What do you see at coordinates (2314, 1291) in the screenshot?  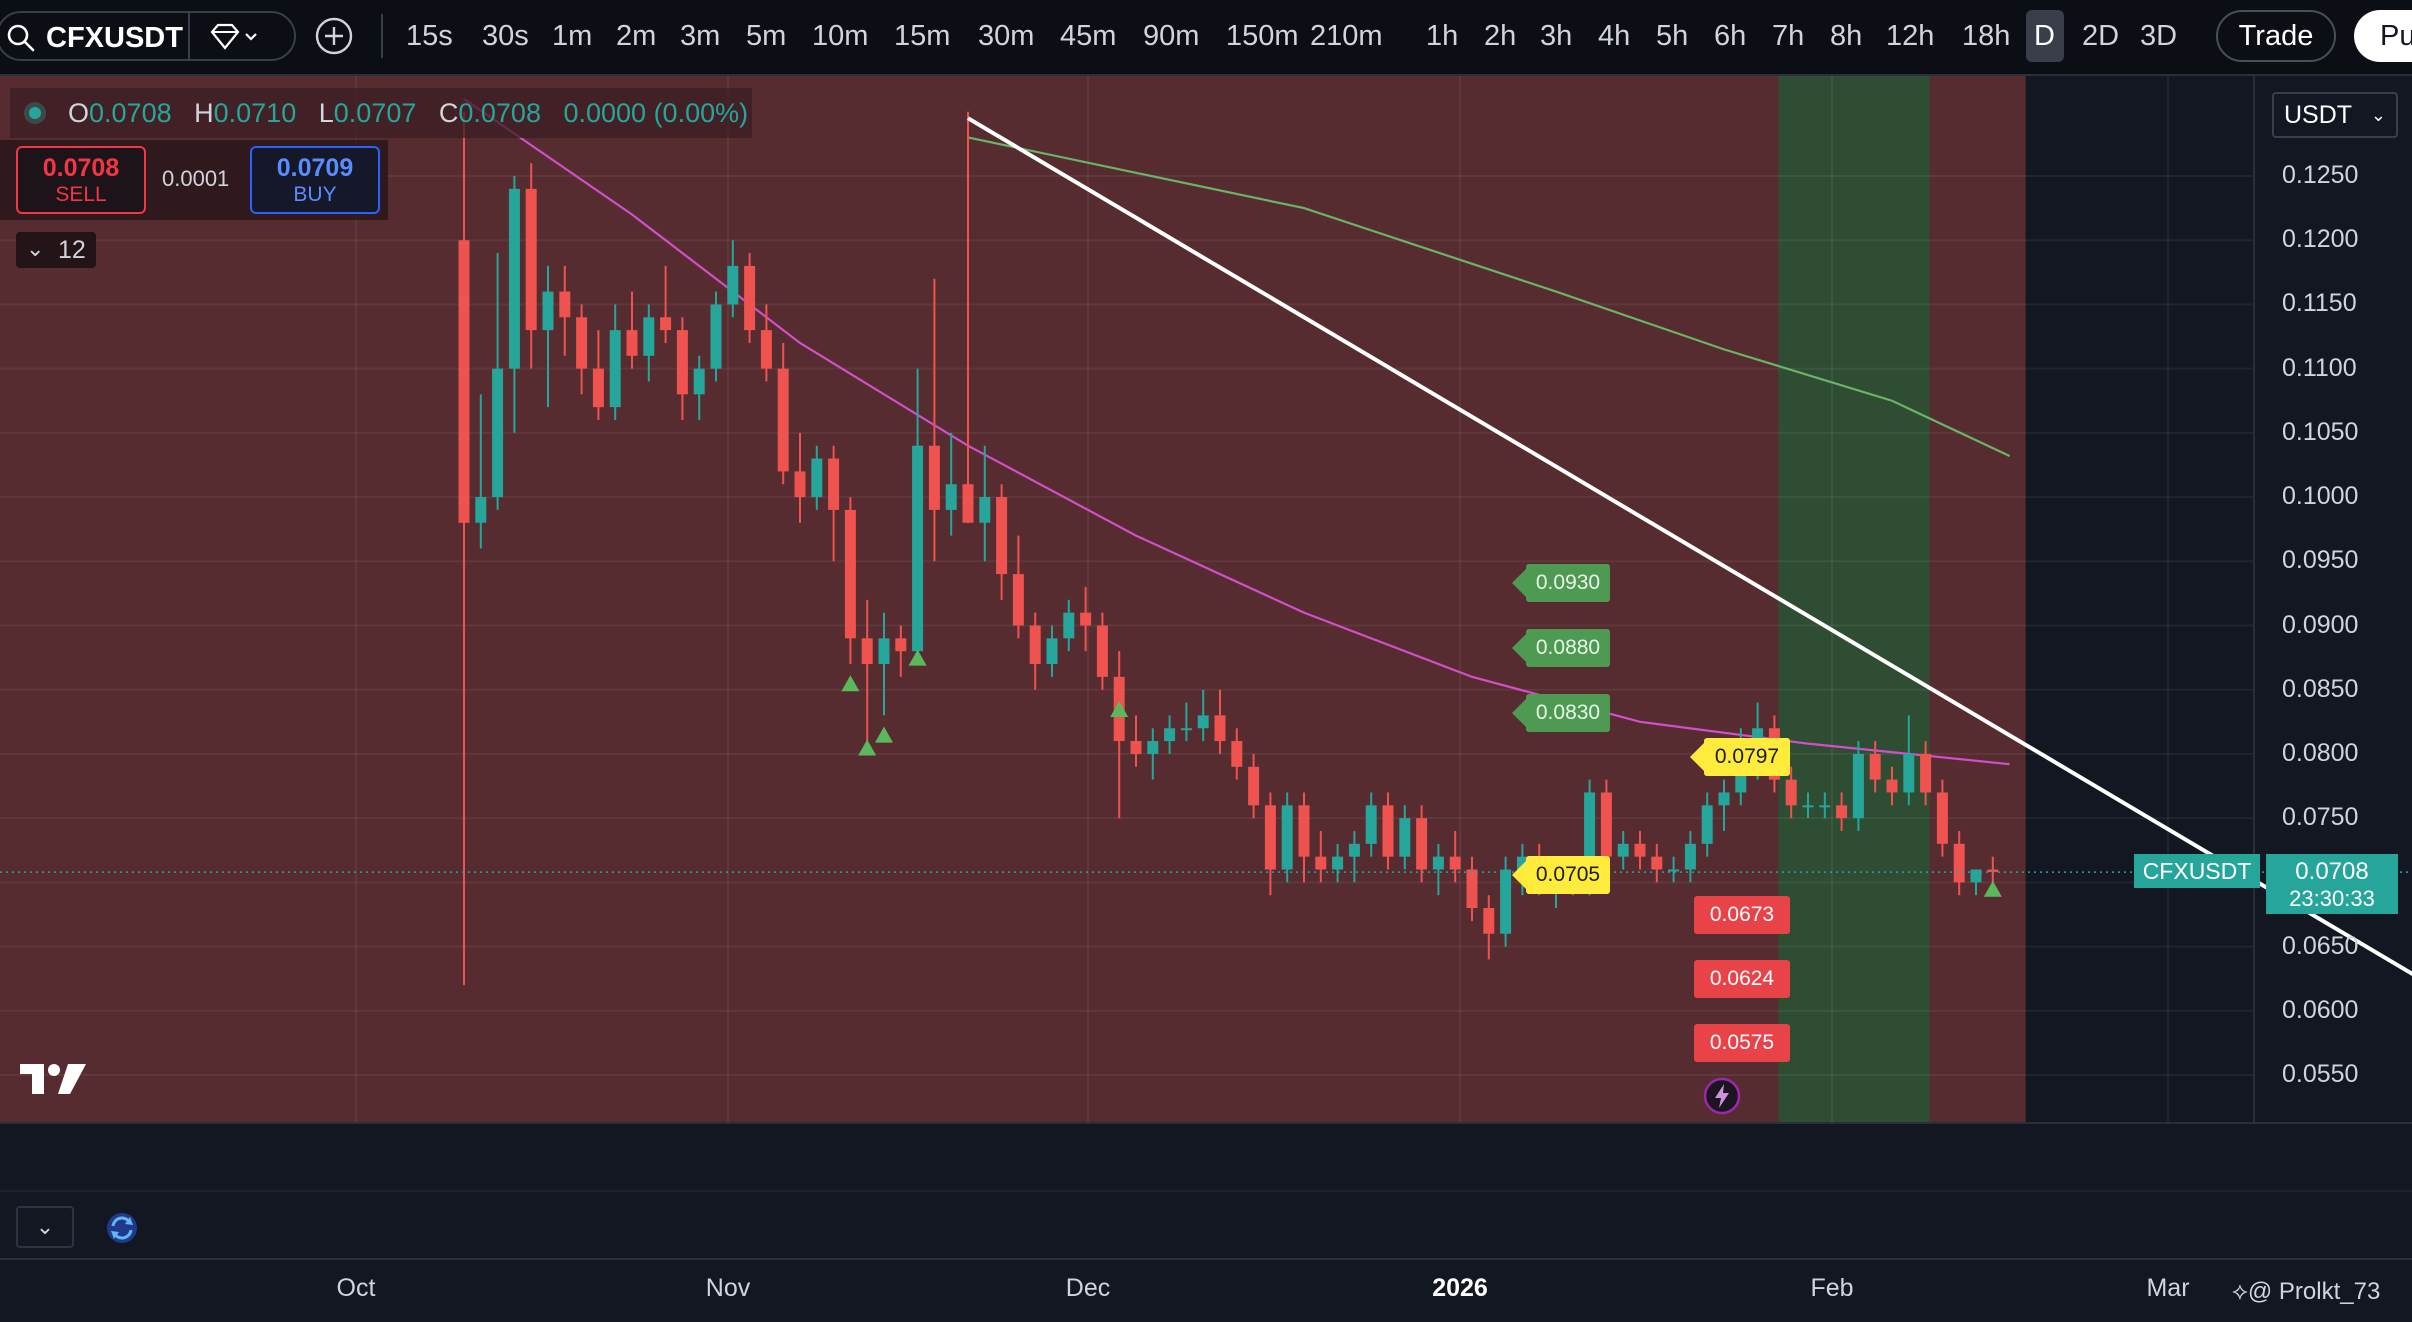 I see `watermark-text: @ Prolkt_73` at bounding box center [2314, 1291].